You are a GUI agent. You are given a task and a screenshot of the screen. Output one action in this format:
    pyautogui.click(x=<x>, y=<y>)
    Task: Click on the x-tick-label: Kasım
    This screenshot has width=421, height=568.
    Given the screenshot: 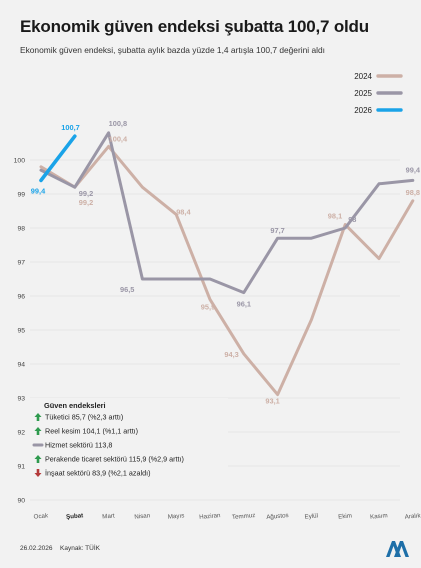 What is the action you would take?
    pyautogui.click(x=379, y=516)
    